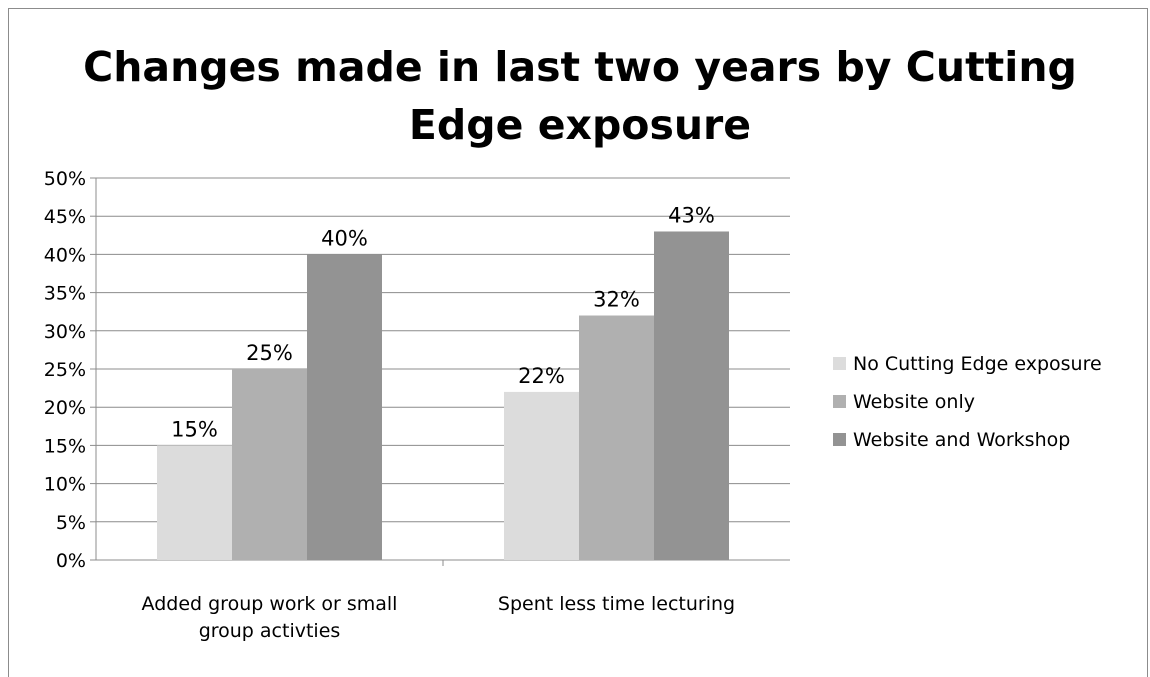 The width and height of the screenshot is (1150, 677). What do you see at coordinates (616, 604) in the screenshot?
I see `category-label: Spent less time lecturing` at bounding box center [616, 604].